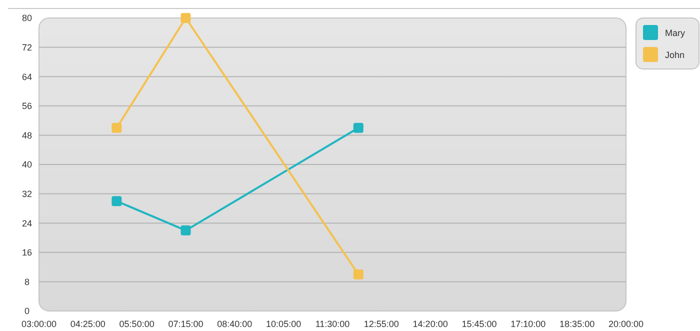  What do you see at coordinates (27, 18) in the screenshot?
I see `y-tick-label: 80` at bounding box center [27, 18].